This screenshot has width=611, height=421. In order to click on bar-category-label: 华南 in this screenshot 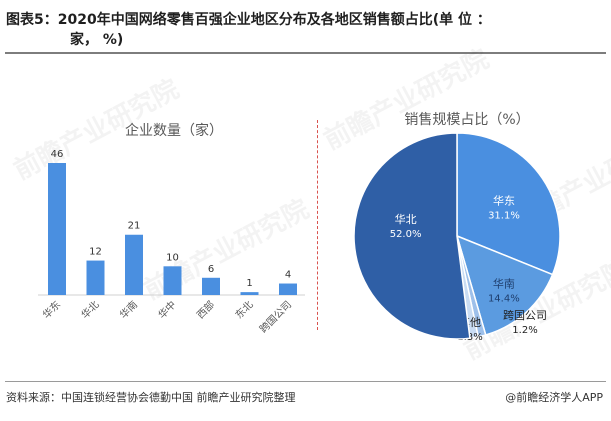, I will do `click(128, 309)`.